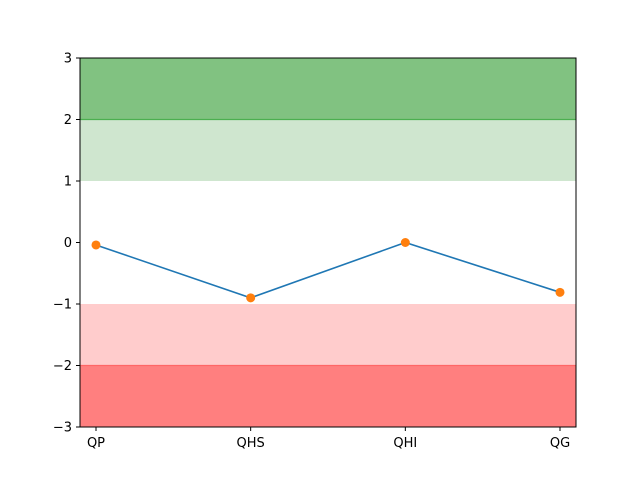 This screenshot has height=480, width=640. I want to click on data-point-qp, so click(96, 245).